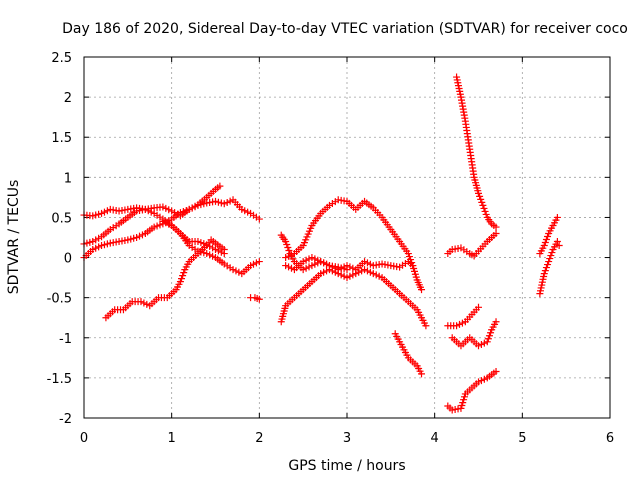  What do you see at coordinates (68, 178) in the screenshot?
I see `y-tick-label: 1` at bounding box center [68, 178].